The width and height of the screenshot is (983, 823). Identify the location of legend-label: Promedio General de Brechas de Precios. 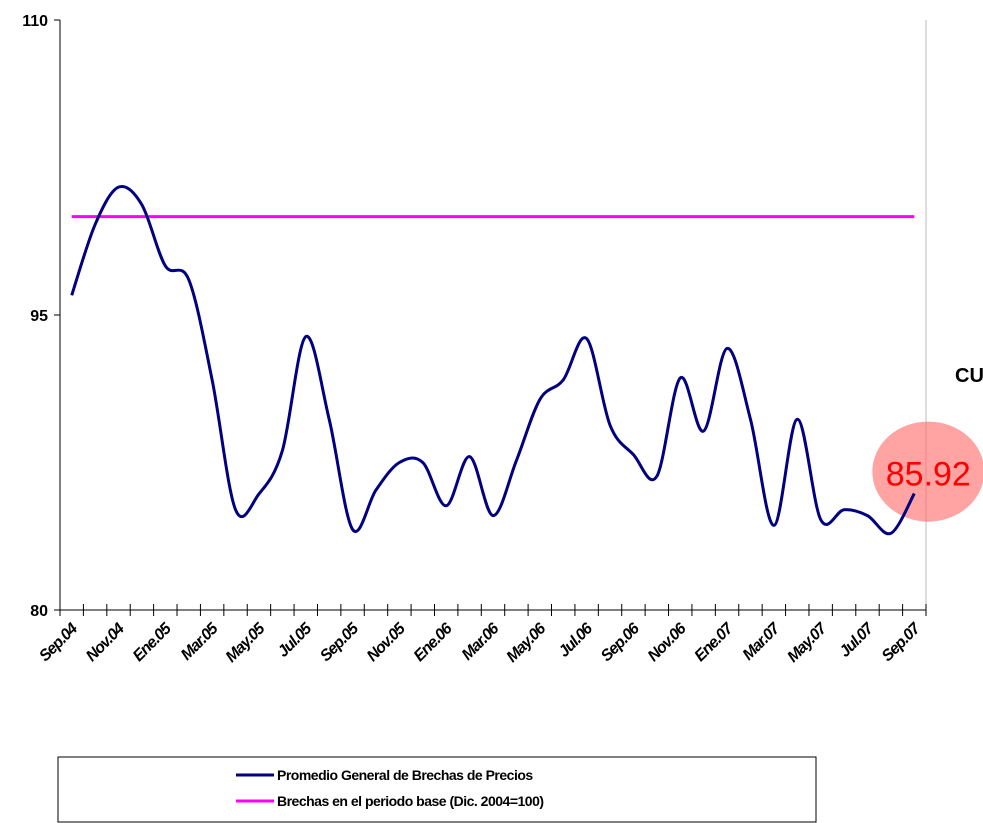
(405, 775).